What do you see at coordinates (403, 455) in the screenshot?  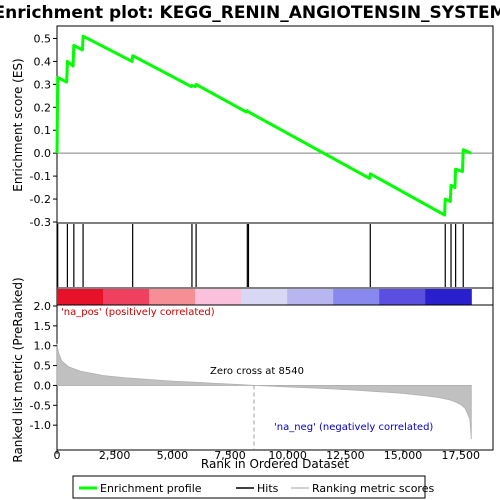 I see `x-tick-label: 15,000` at bounding box center [403, 455].